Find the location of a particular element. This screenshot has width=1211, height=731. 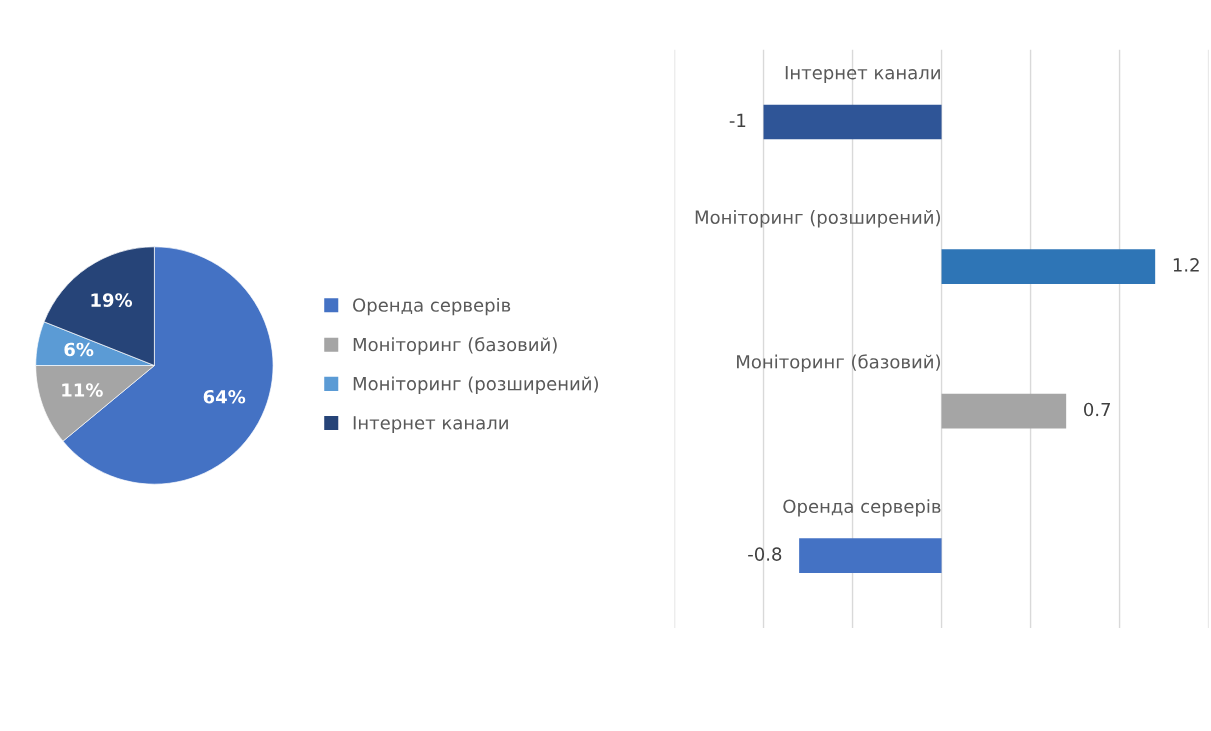

legend-label: Інтернет канали is located at coordinates (430, 425).